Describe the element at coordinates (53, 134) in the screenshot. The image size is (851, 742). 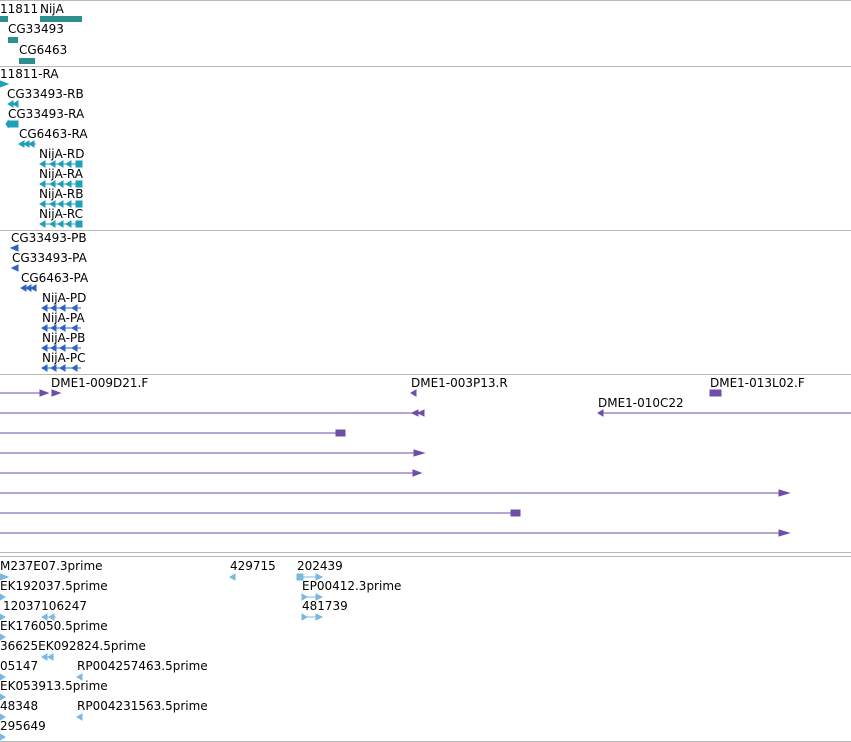
I see `mrna-label: CG6463-RA` at that location.